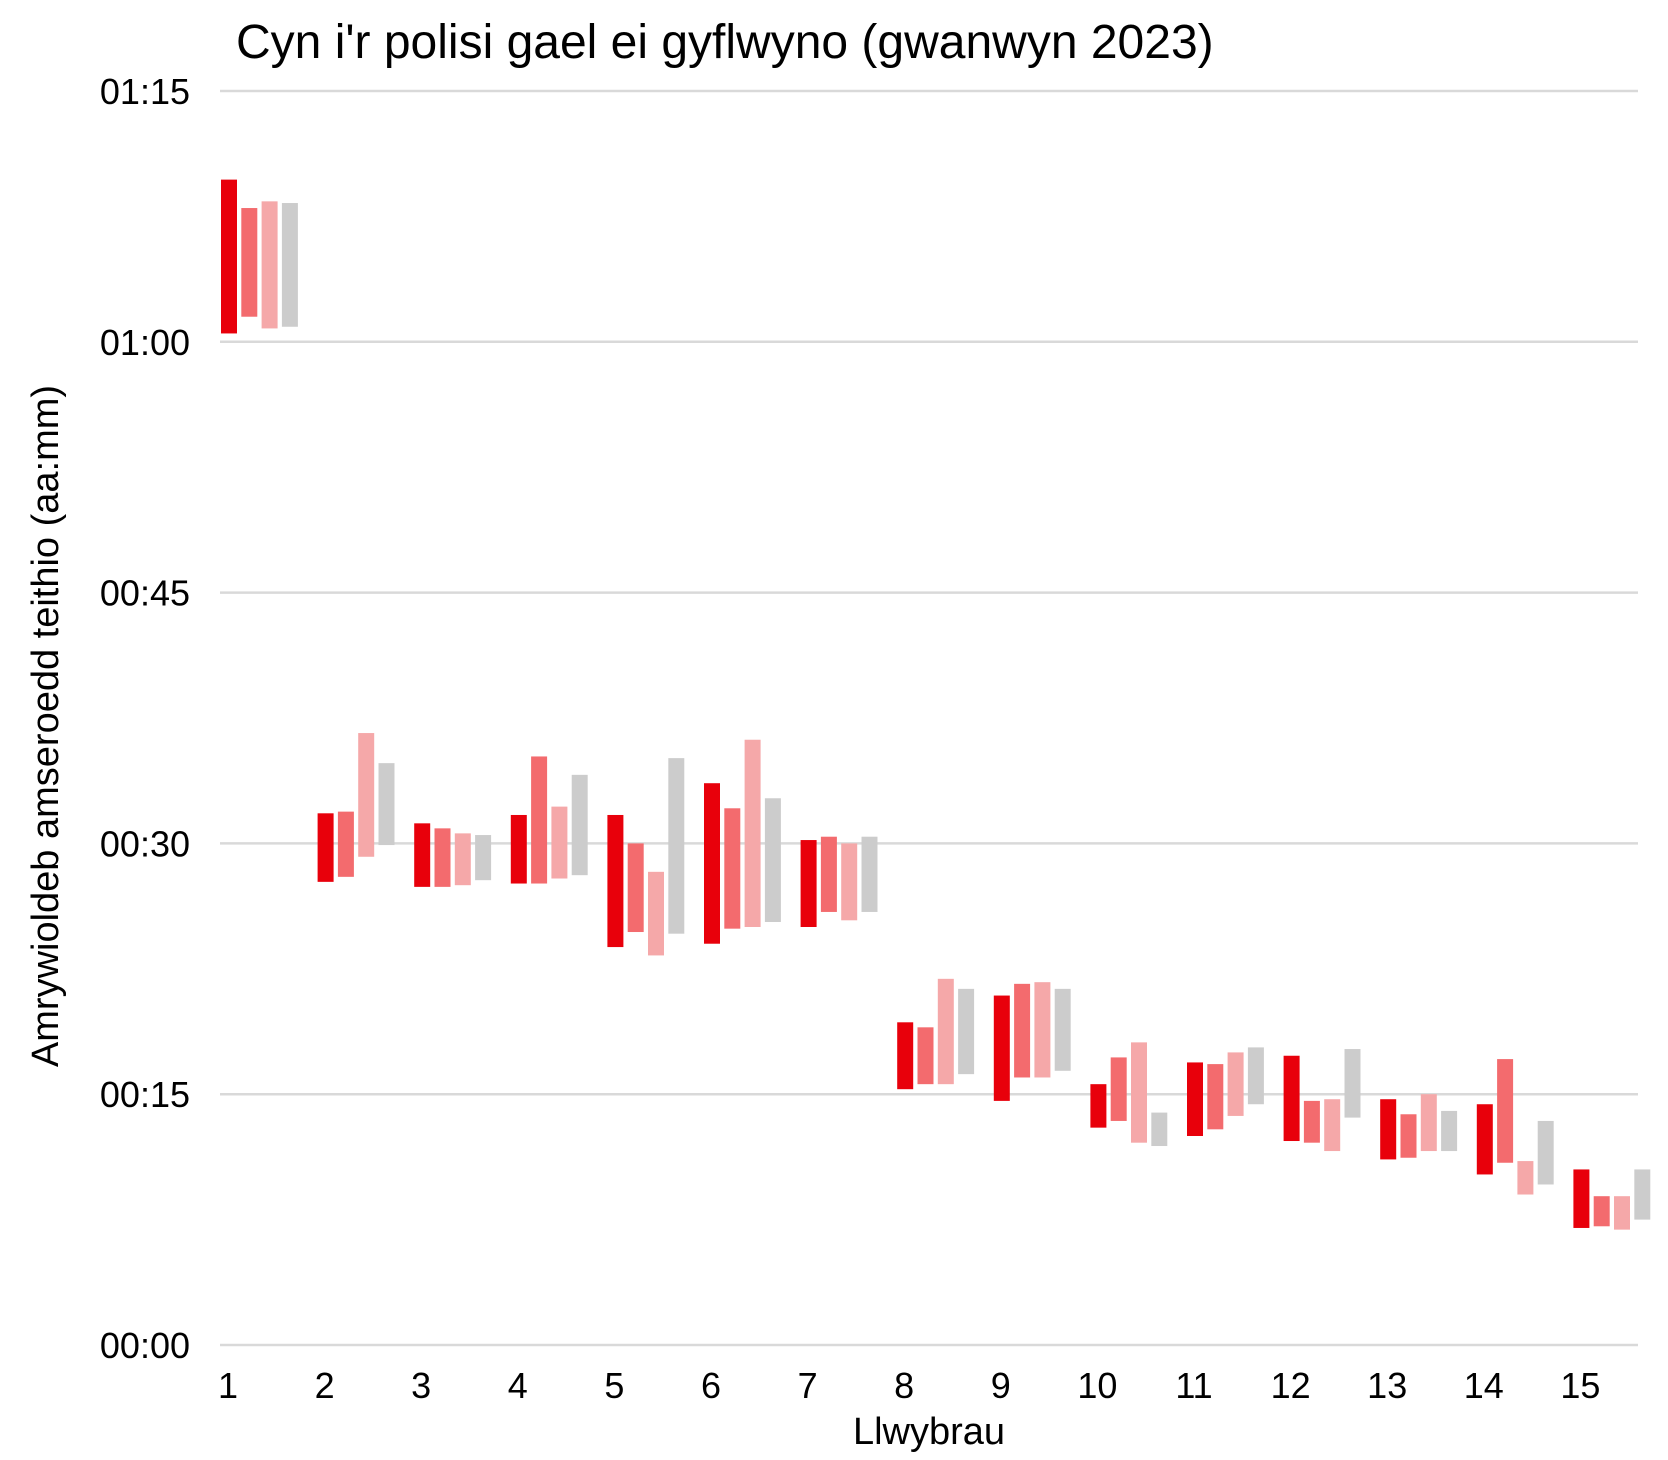 The width and height of the screenshot is (1668, 1460). What do you see at coordinates (808, 883) in the screenshot?
I see `range-bar-route-7-s1` at bounding box center [808, 883].